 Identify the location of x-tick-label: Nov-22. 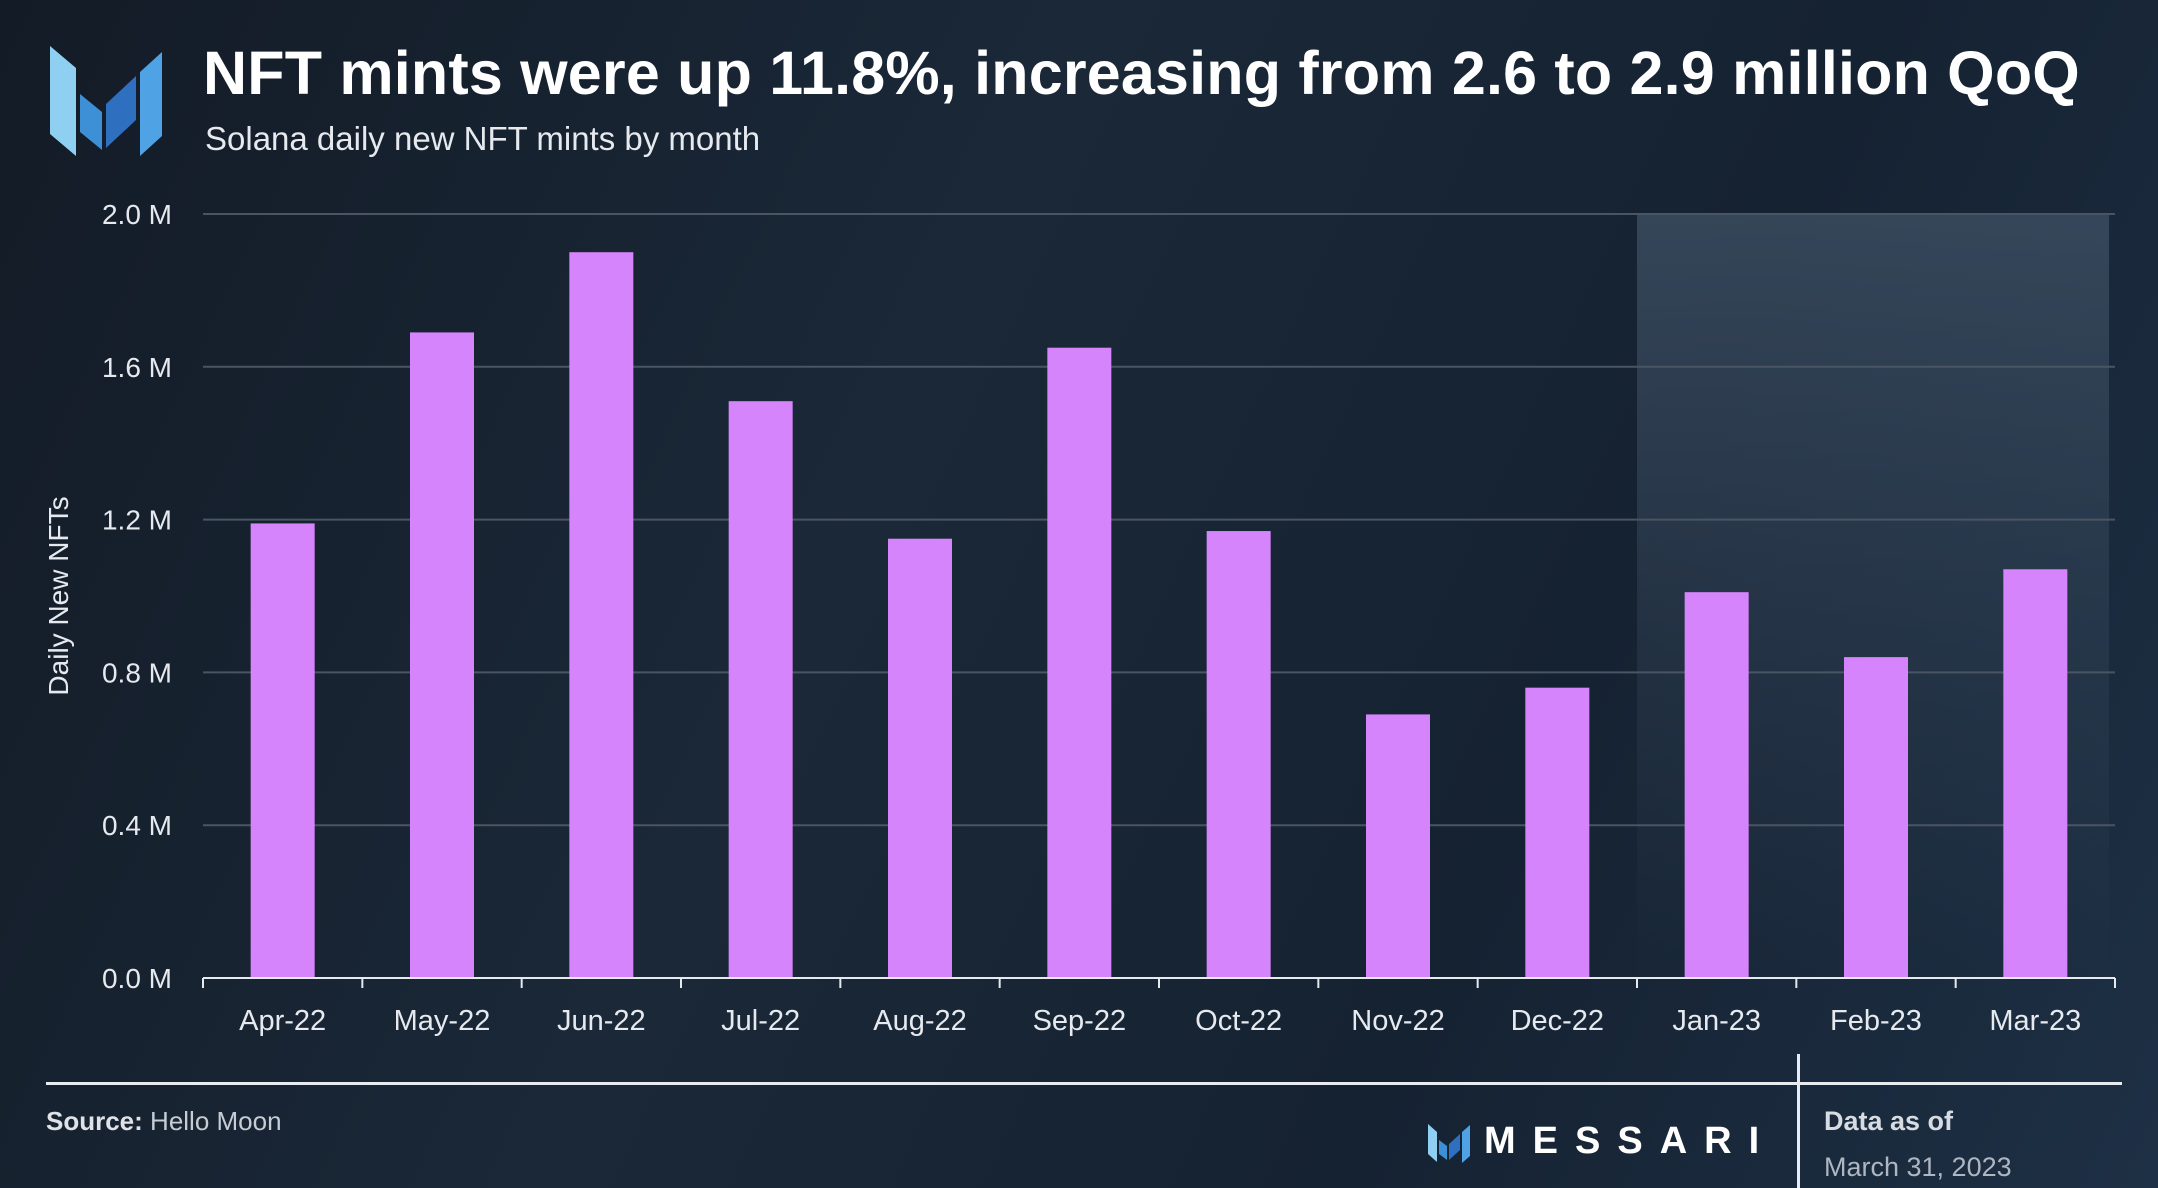
(1398, 1021).